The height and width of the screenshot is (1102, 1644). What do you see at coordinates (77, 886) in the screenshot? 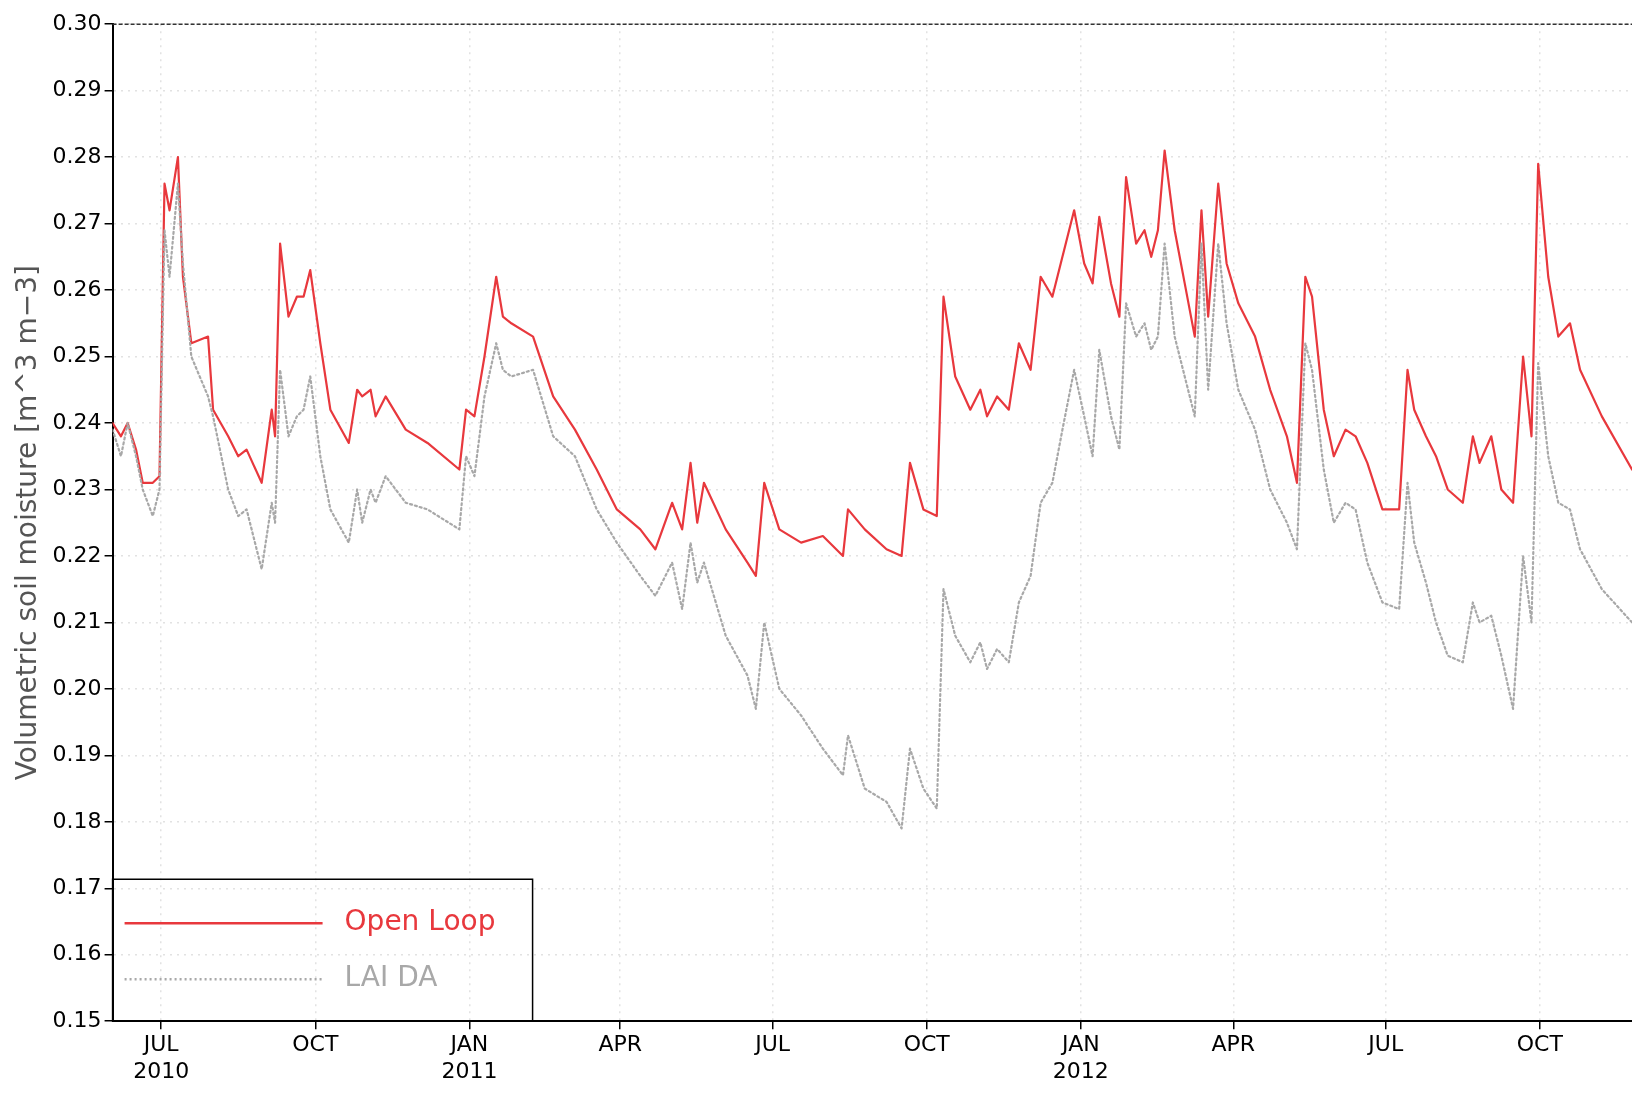
I see `y-tick-label: 0.17` at bounding box center [77, 886].